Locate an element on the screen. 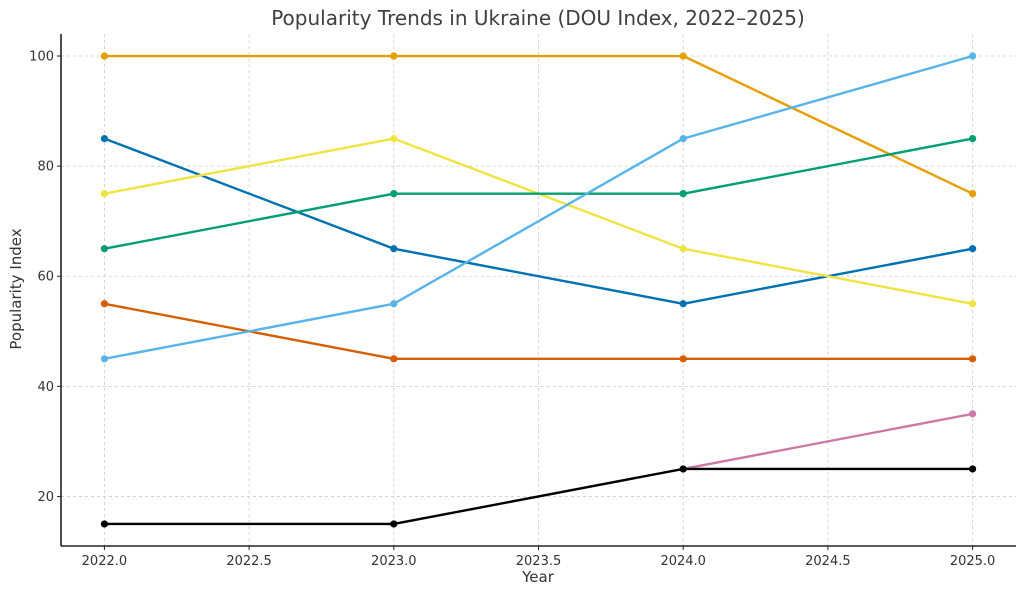 This screenshot has width=1024, height=594. series-pink-line is located at coordinates (827, 441).